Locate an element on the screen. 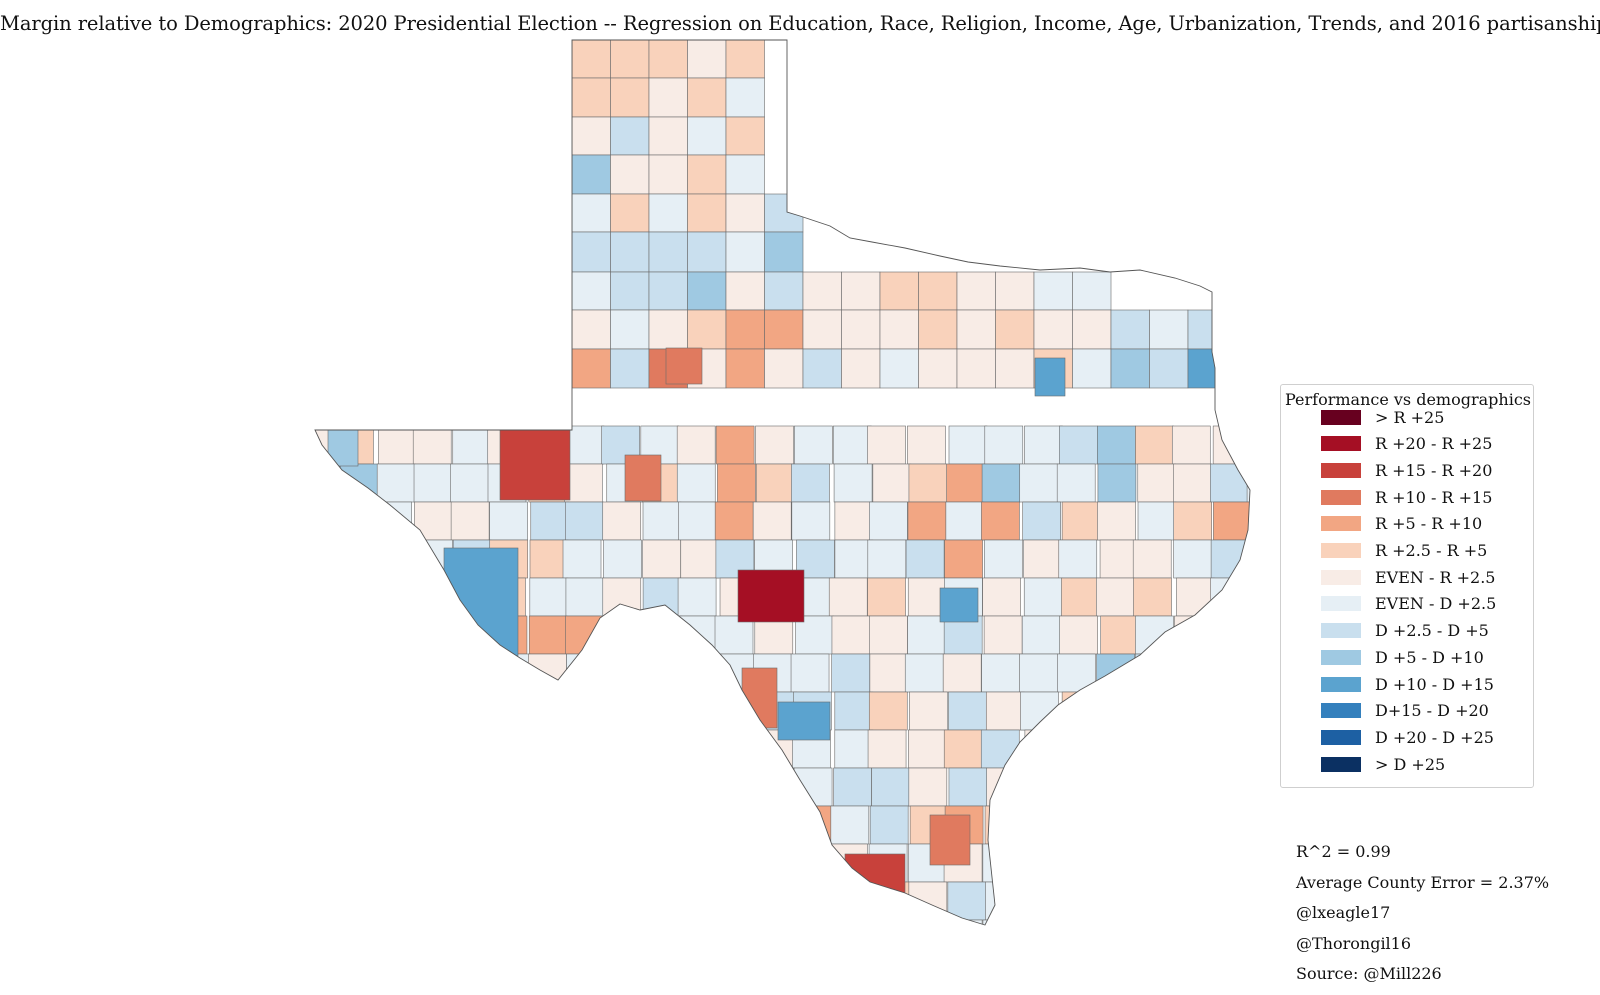 The width and height of the screenshot is (1600, 995). legend-label: D +20 - D +25 is located at coordinates (1434, 737).